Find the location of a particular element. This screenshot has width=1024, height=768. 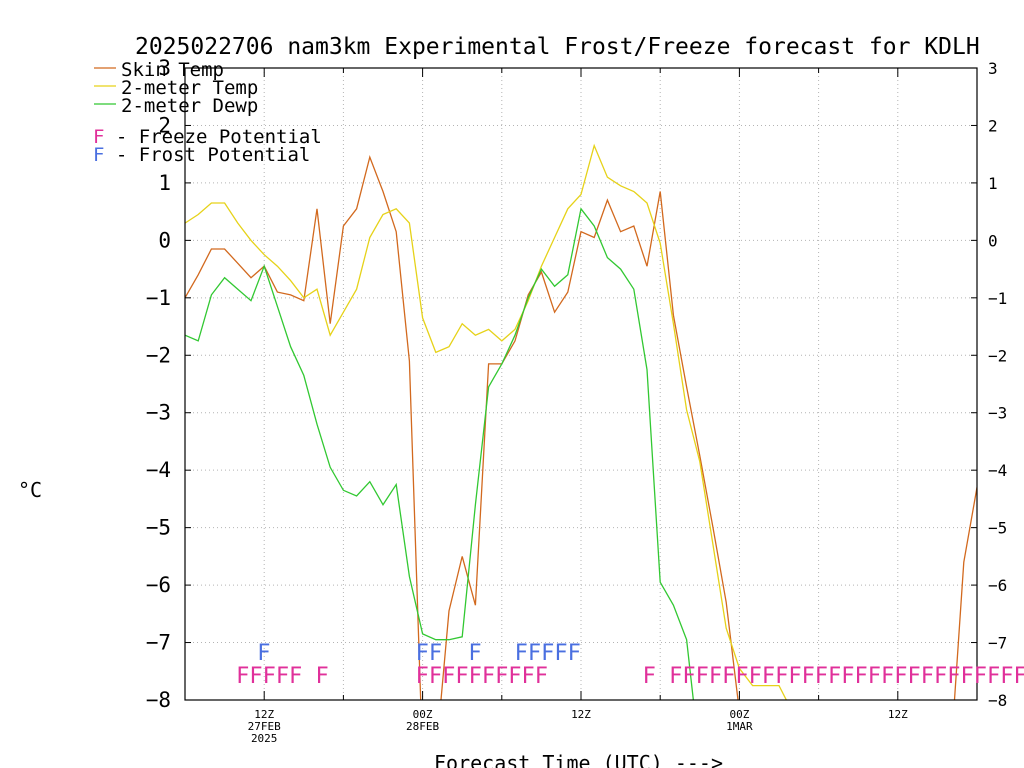

y-tick-label-right: −8 is located at coordinates (997, 700).